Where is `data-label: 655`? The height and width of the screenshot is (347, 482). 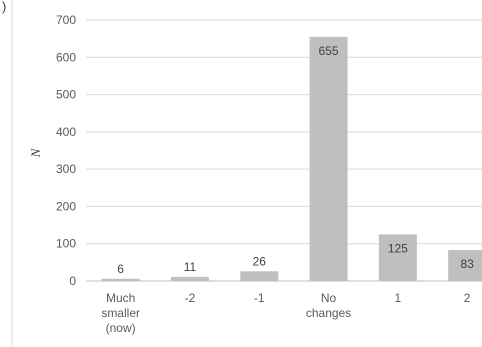
data-label: 655 is located at coordinates (329, 51).